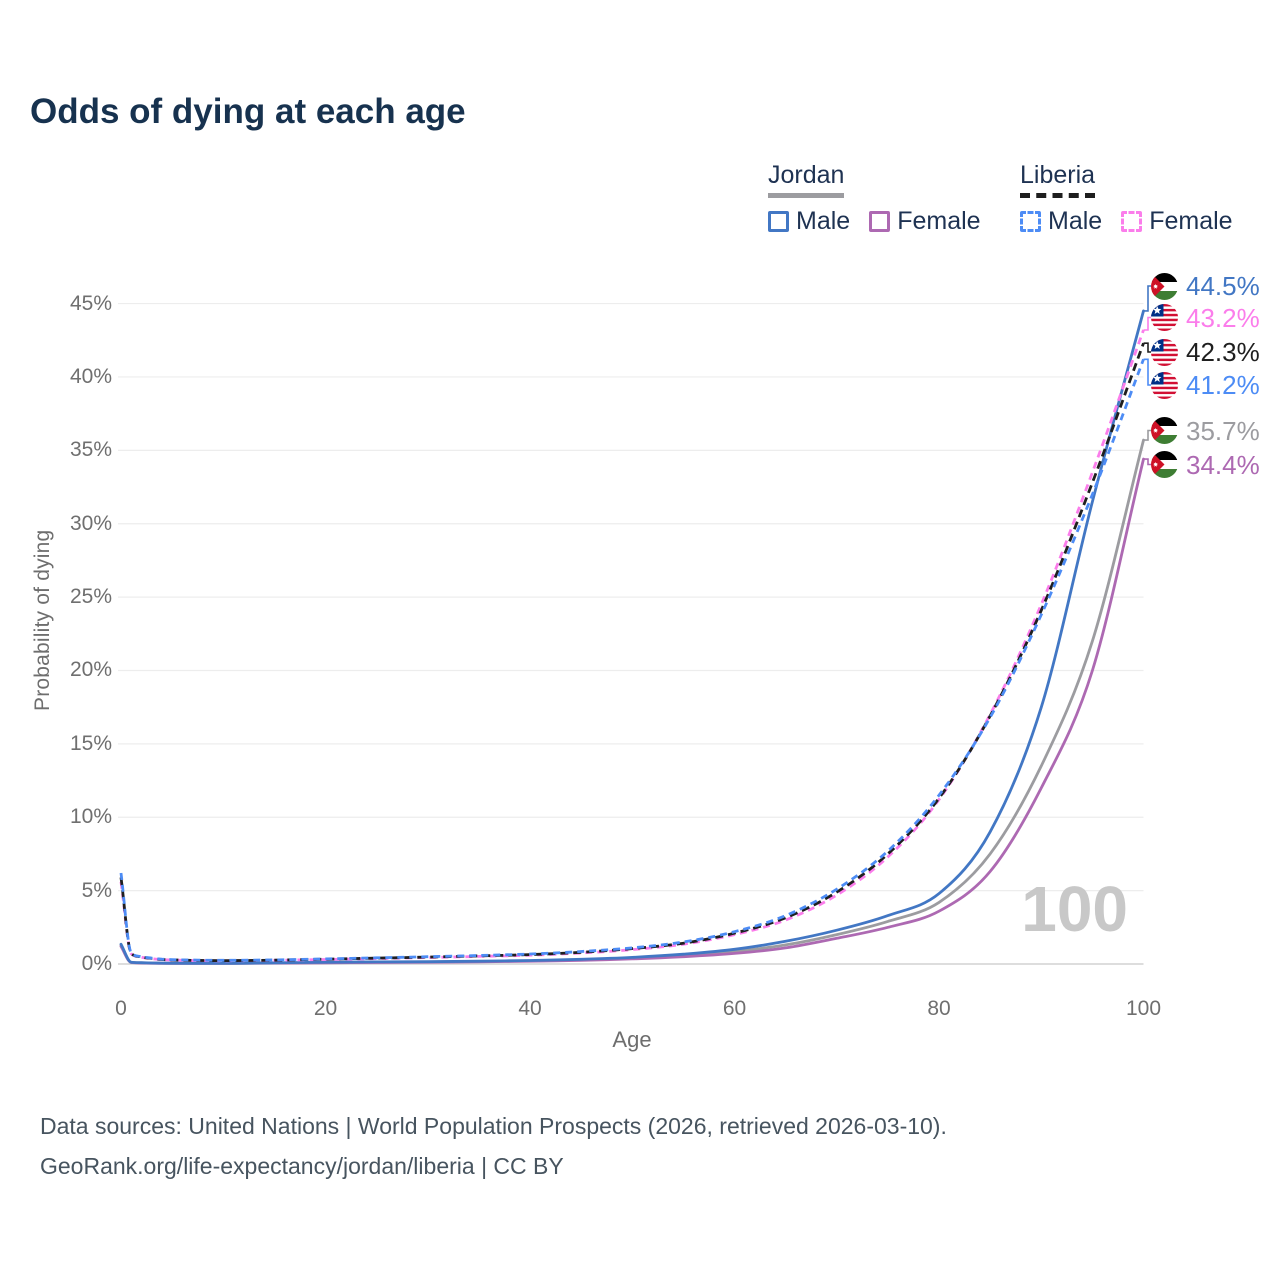  Describe the element at coordinates (1223, 430) in the screenshot. I see `end-label-jordan_both: 35.7%` at that location.